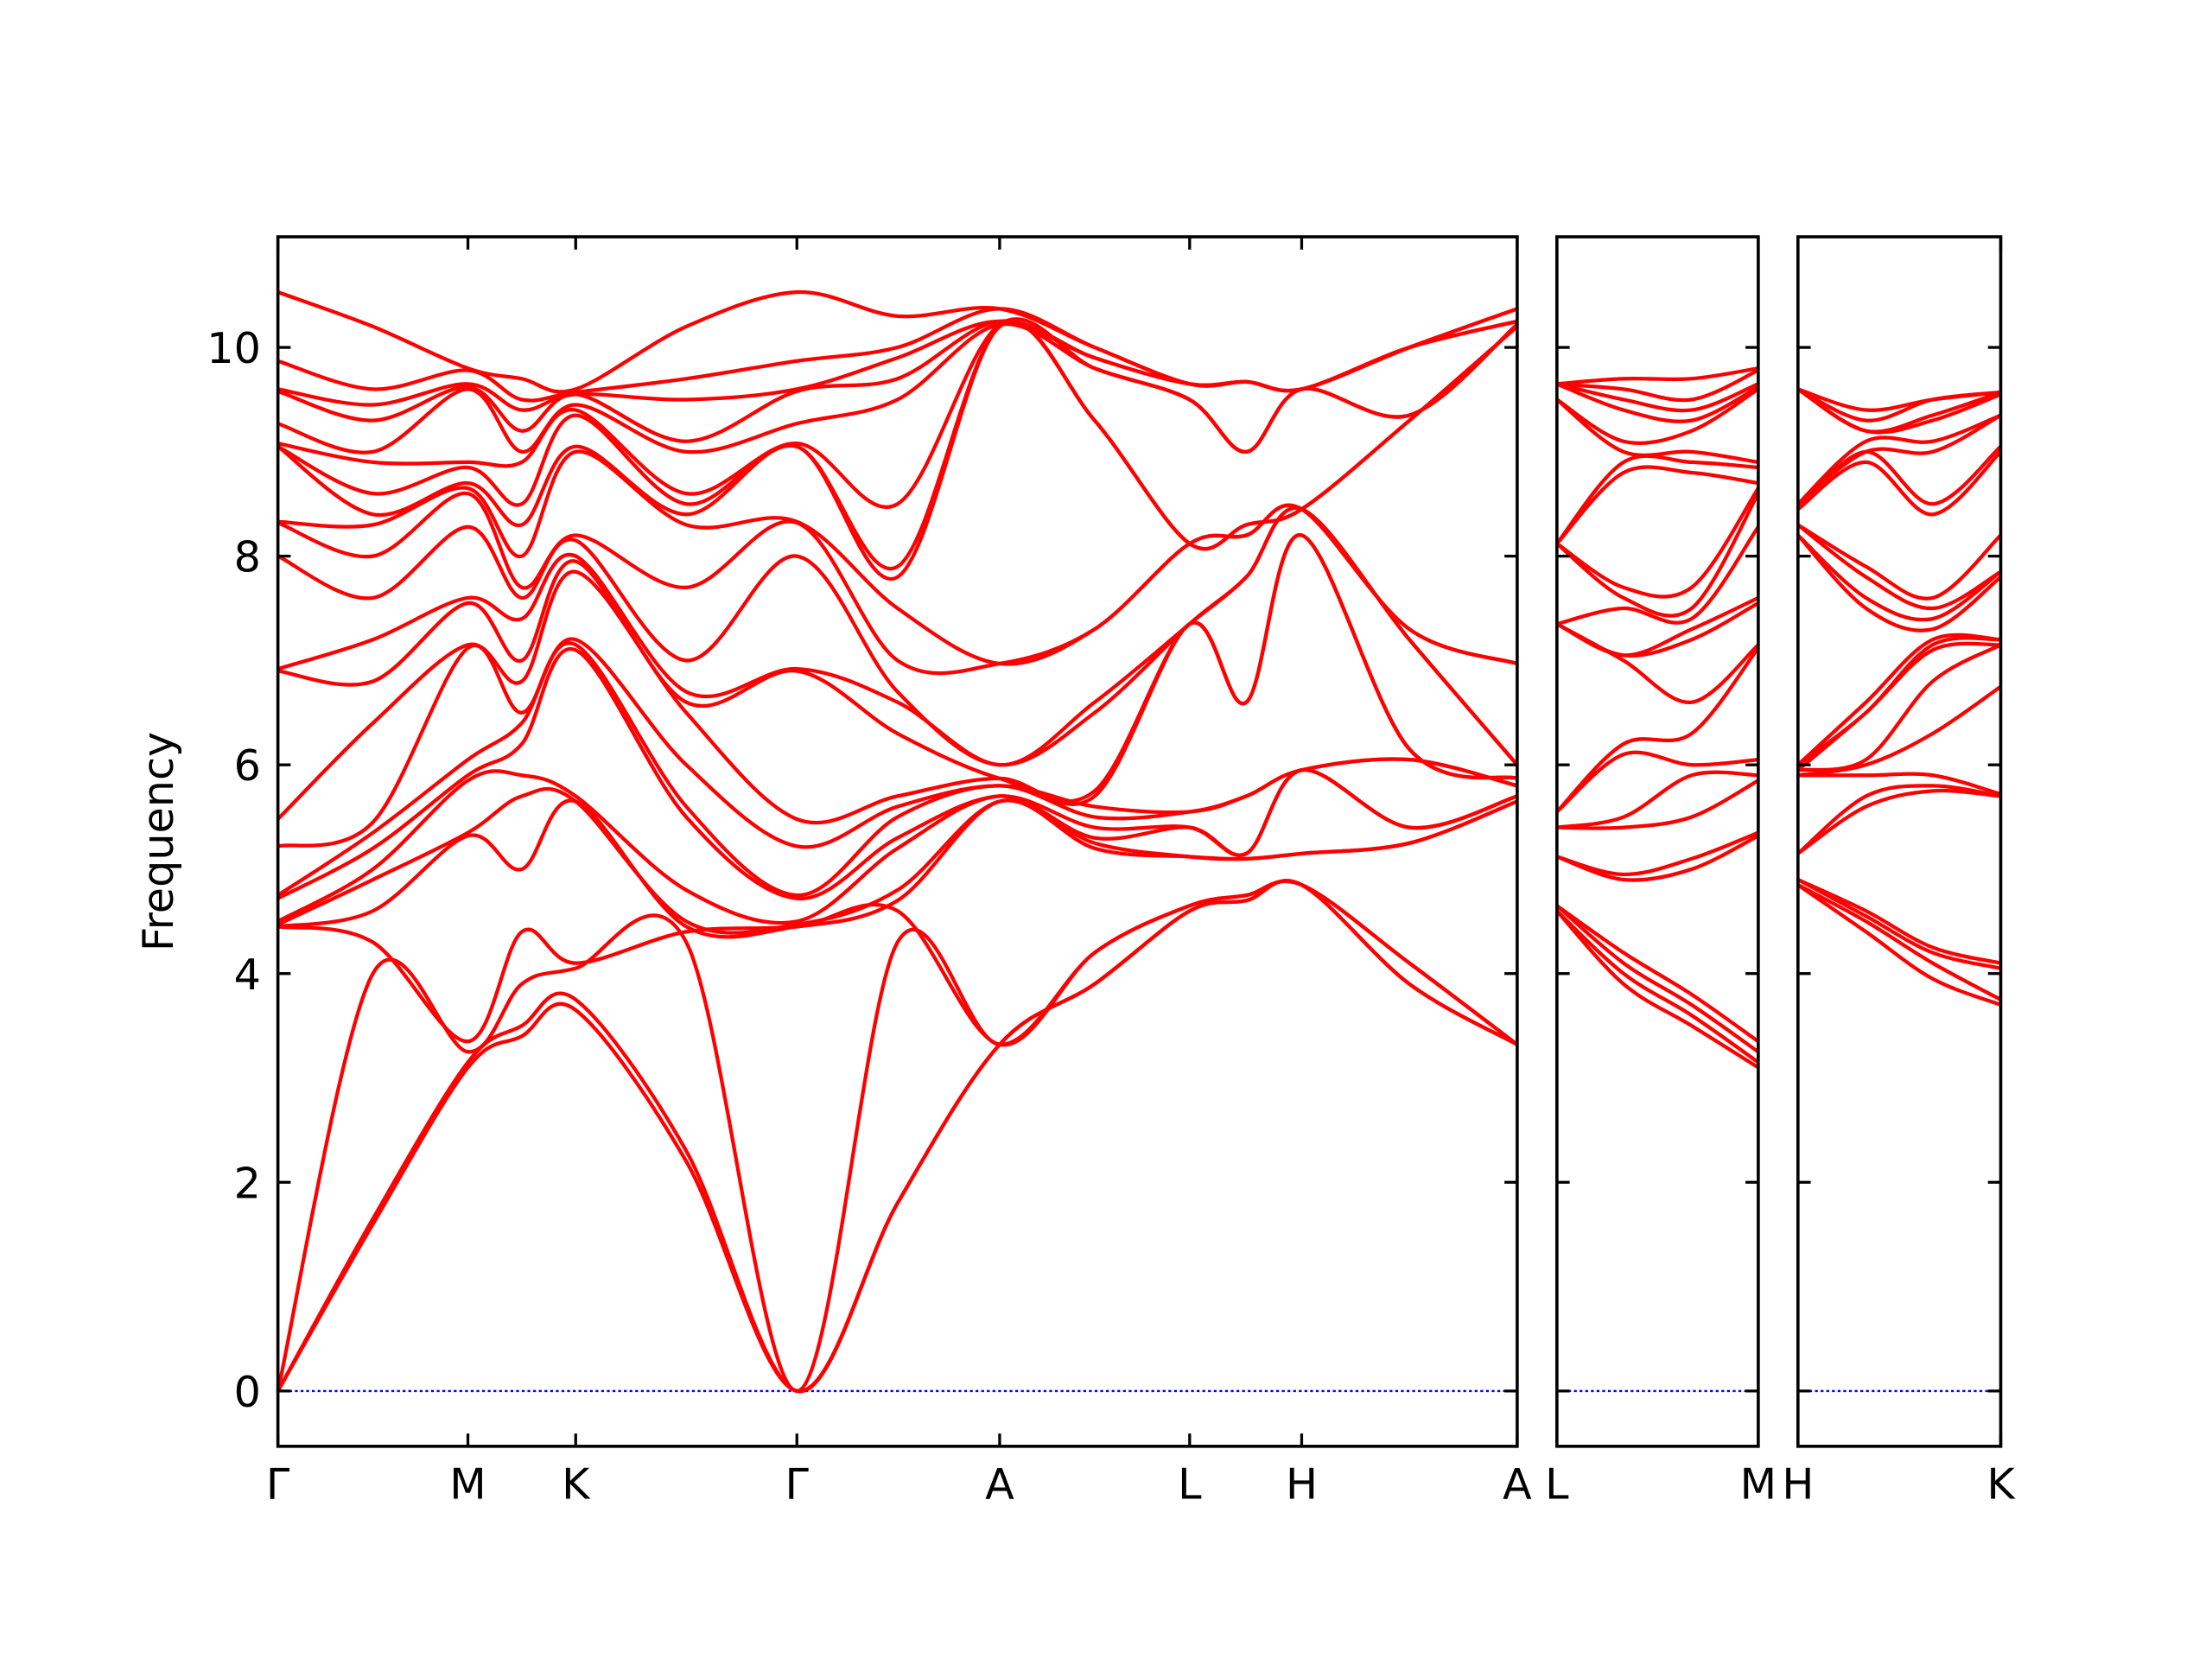  What do you see at coordinates (247, 975) in the screenshot?
I see `y-tick-label: 4` at bounding box center [247, 975].